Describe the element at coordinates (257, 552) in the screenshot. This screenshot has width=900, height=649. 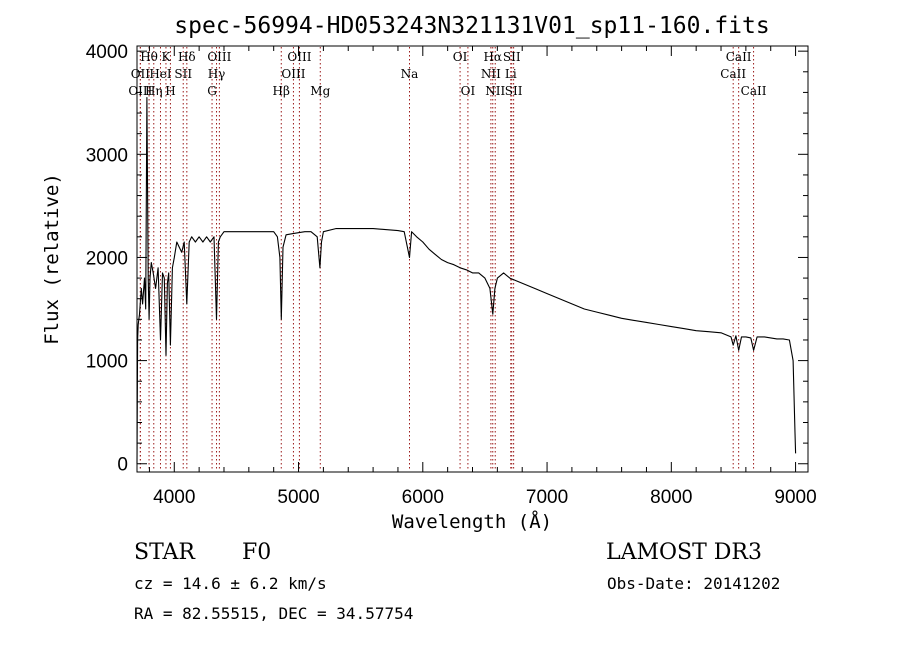
I see `subclass: F0` at that location.